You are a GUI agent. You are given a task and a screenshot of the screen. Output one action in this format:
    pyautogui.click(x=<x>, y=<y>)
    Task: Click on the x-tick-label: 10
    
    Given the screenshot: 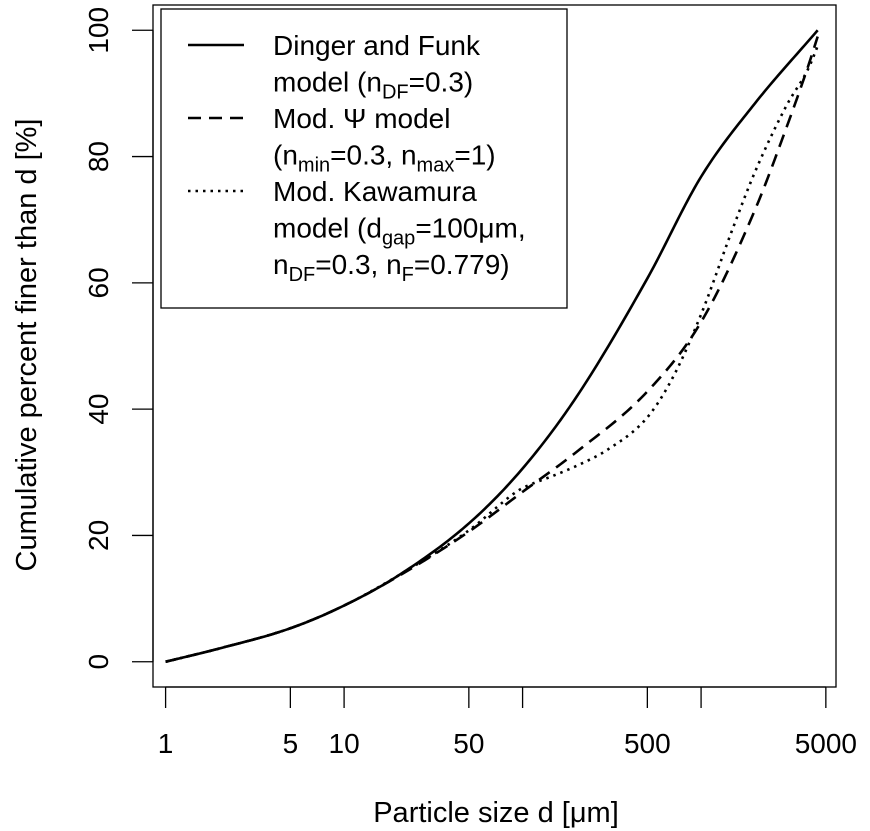 What is the action you would take?
    pyautogui.click(x=344, y=743)
    